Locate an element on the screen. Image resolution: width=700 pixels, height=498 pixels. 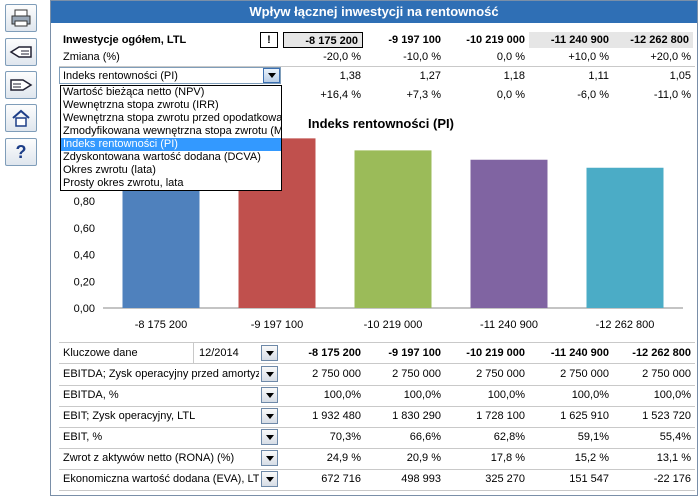
change-label: Zmiana (%) is located at coordinates (91, 57).